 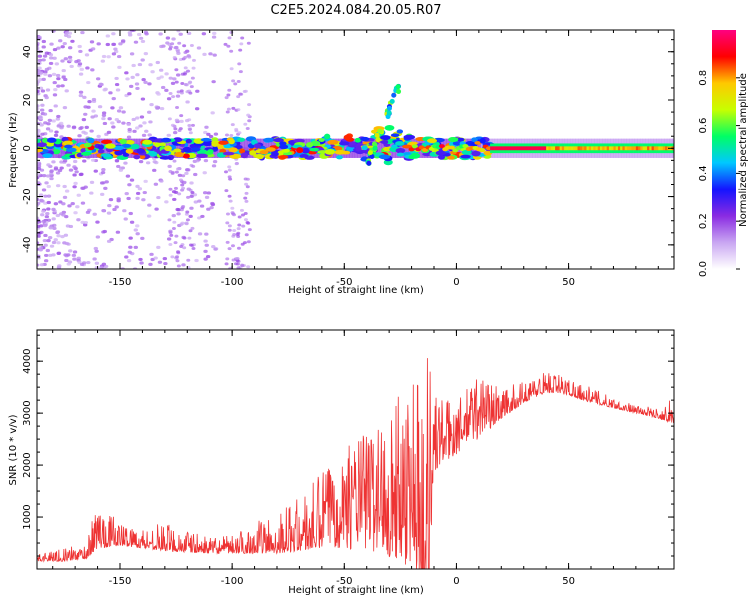 What do you see at coordinates (703, 269) in the screenshot?
I see `colorbar-tick-label: 0.0` at bounding box center [703, 269].